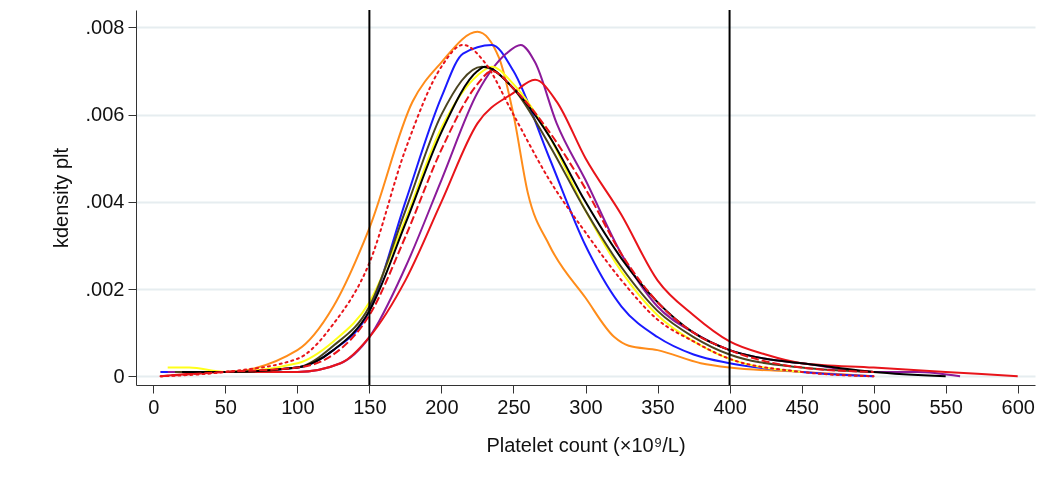 This screenshot has height=498, width=1061. What do you see at coordinates (946, 406) in the screenshot?
I see `x-tick-label: 550` at bounding box center [946, 406].